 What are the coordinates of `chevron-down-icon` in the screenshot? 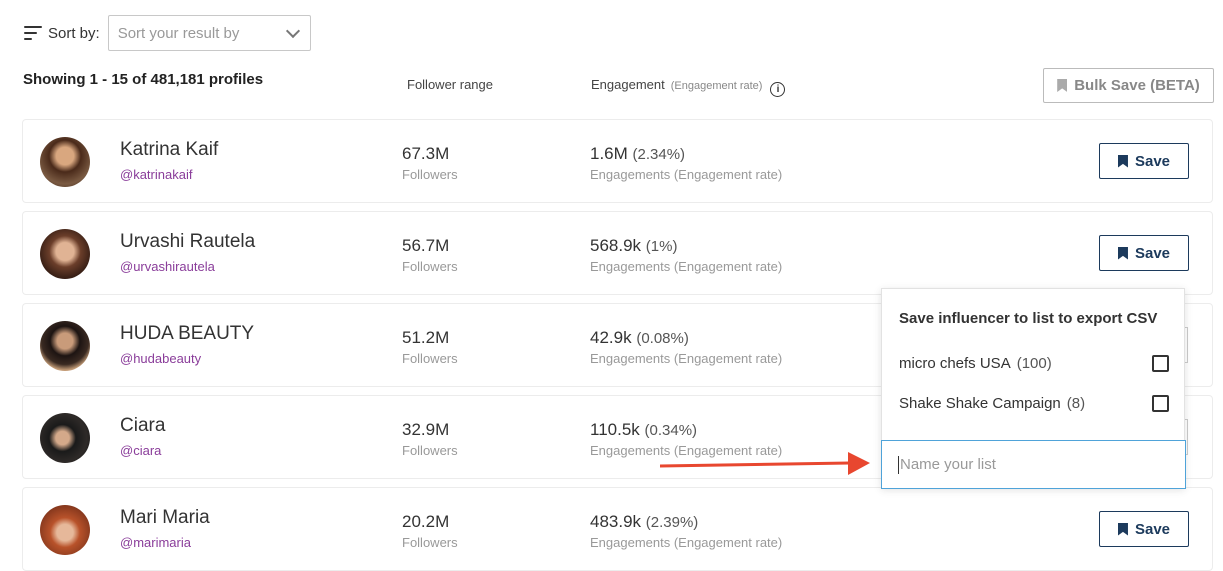 It's located at (292, 30).